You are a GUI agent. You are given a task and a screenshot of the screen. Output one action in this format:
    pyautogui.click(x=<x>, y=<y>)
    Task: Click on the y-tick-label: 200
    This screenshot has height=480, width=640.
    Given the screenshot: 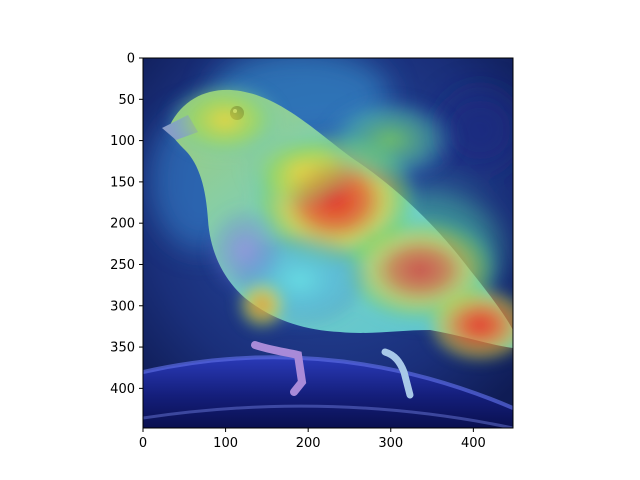 What is the action you would take?
    pyautogui.click(x=122, y=224)
    